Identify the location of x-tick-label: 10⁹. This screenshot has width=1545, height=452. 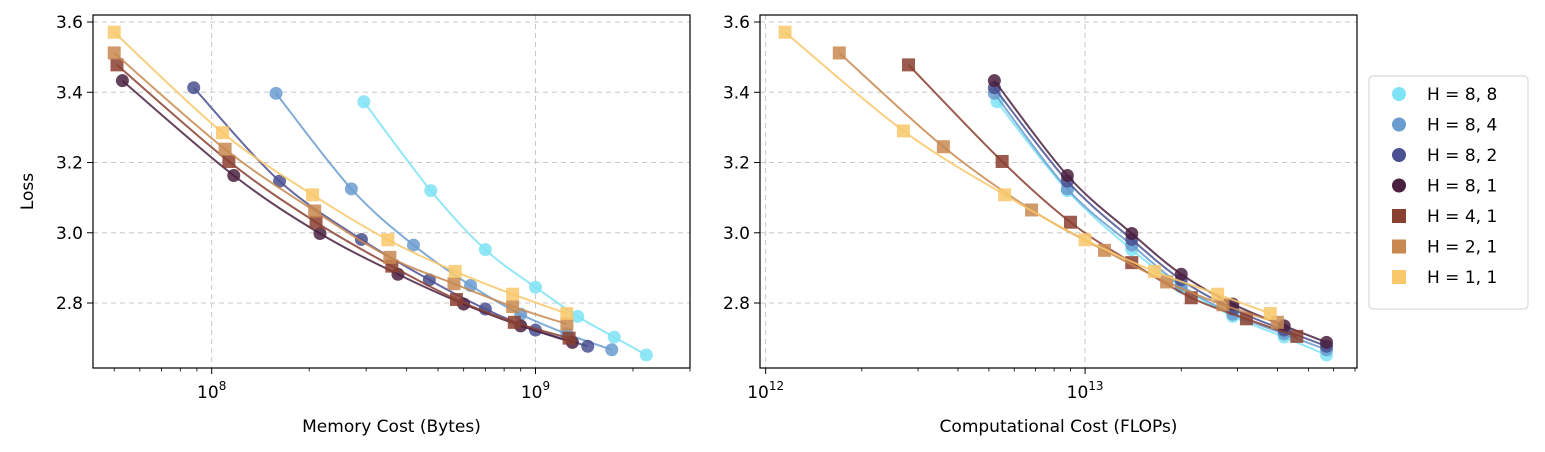
(535, 391).